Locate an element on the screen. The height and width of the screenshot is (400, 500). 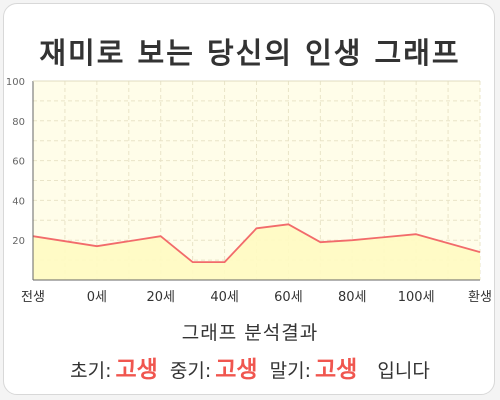
middle-stage-value: 고생 is located at coordinates (236, 370).